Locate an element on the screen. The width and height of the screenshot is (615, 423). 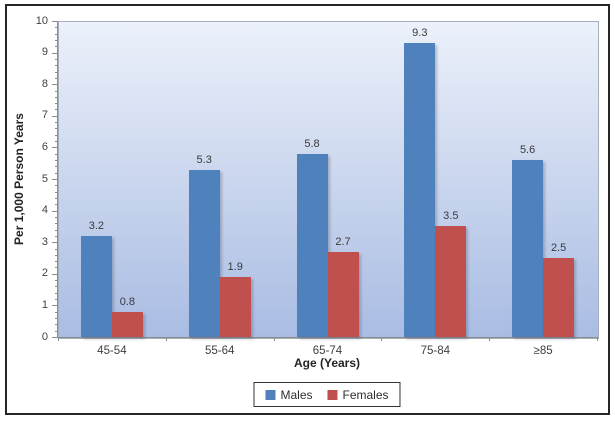
data-label: 5.6 is located at coordinates (527, 150).